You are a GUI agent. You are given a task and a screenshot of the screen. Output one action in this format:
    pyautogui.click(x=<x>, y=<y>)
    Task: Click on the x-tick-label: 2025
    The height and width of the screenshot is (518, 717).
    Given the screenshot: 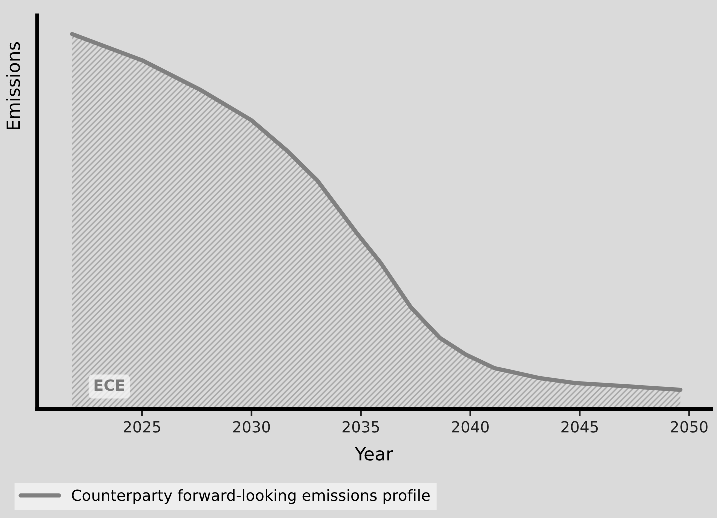 What is the action you would take?
    pyautogui.click(x=142, y=427)
    